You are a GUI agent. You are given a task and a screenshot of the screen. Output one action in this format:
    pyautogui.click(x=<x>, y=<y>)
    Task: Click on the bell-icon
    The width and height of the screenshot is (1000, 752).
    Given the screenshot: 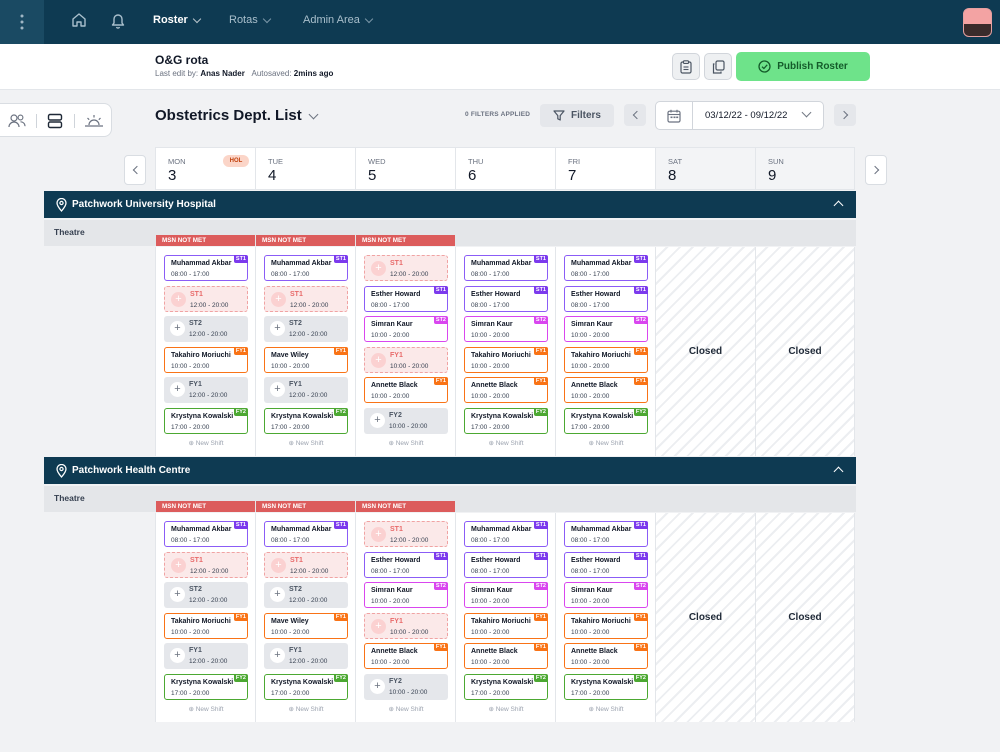 What is the action you would take?
    pyautogui.click(x=118, y=23)
    